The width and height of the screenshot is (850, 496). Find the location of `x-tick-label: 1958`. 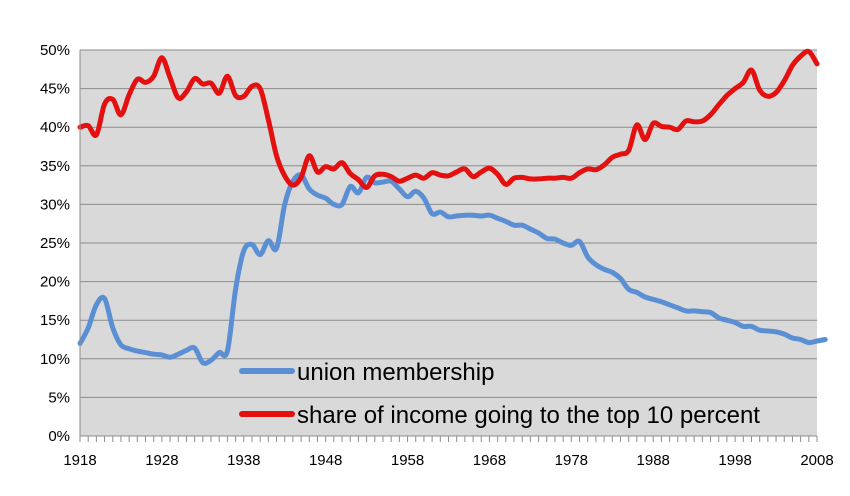

x-tick-label: 1958 is located at coordinates (407, 460).